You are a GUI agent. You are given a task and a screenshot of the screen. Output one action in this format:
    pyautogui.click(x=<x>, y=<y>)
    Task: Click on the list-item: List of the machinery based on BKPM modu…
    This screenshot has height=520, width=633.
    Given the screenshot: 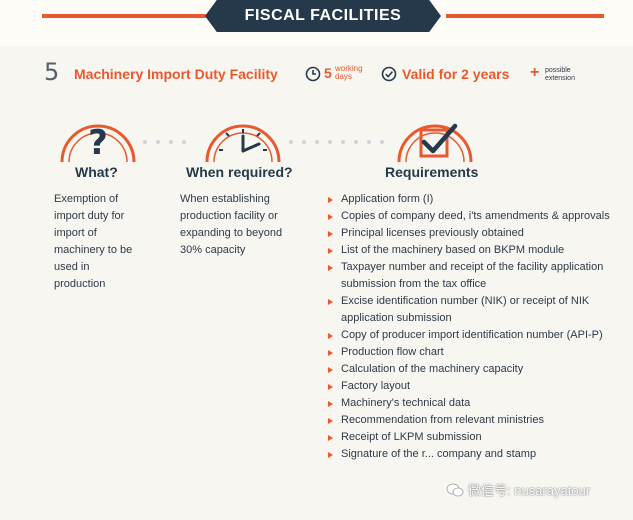 What is the action you would take?
    pyautogui.click(x=473, y=250)
    